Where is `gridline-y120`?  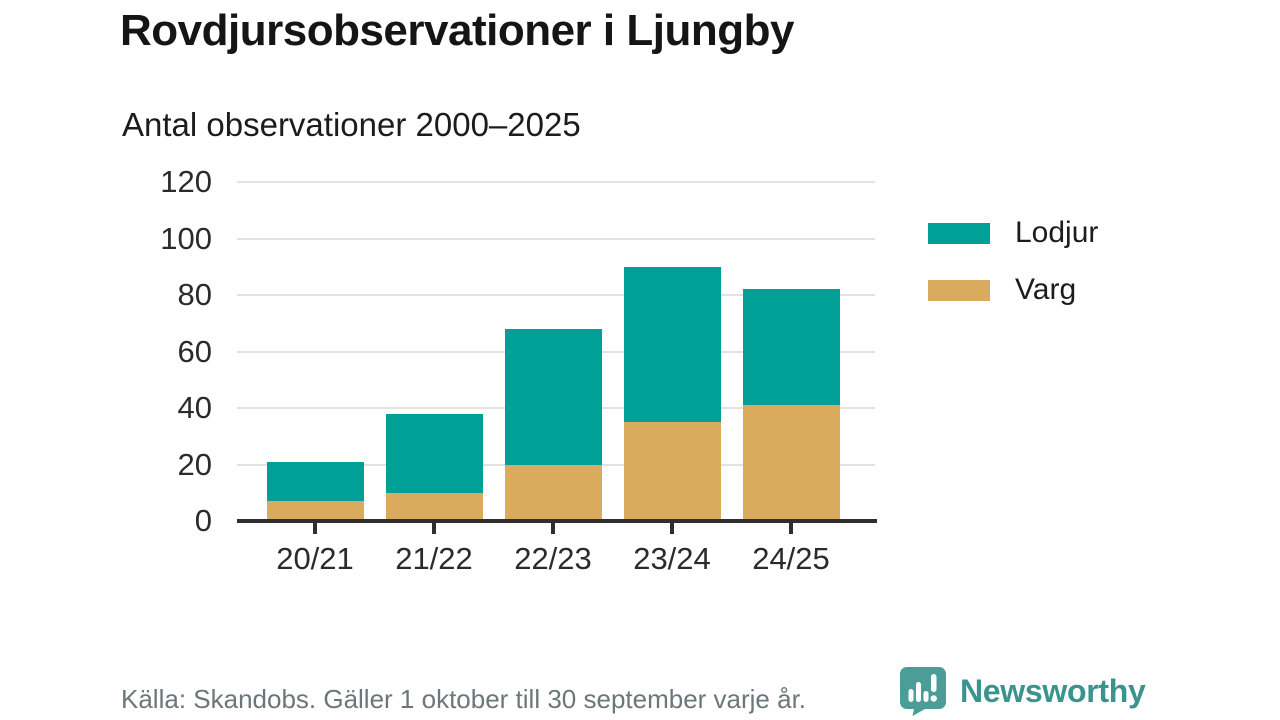
gridline-y120 is located at coordinates (556, 182).